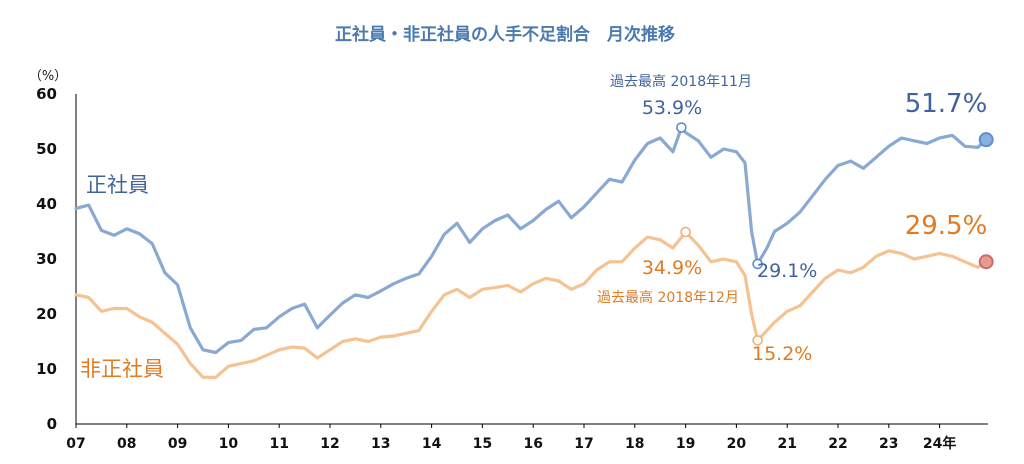 The image size is (1024, 464). I want to click on y-tick-label: 20, so click(46, 314).